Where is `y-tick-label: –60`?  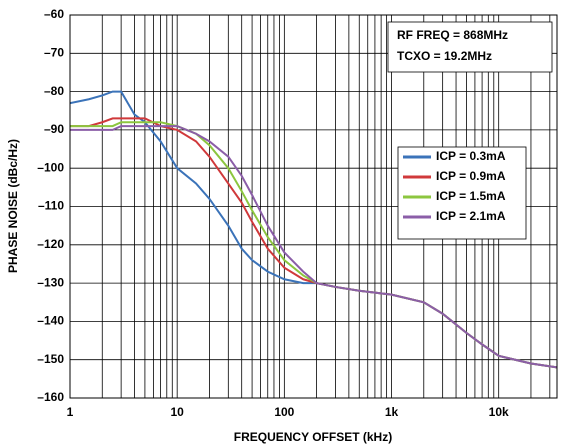
y-tick-label: –60 is located at coordinates (54, 14).